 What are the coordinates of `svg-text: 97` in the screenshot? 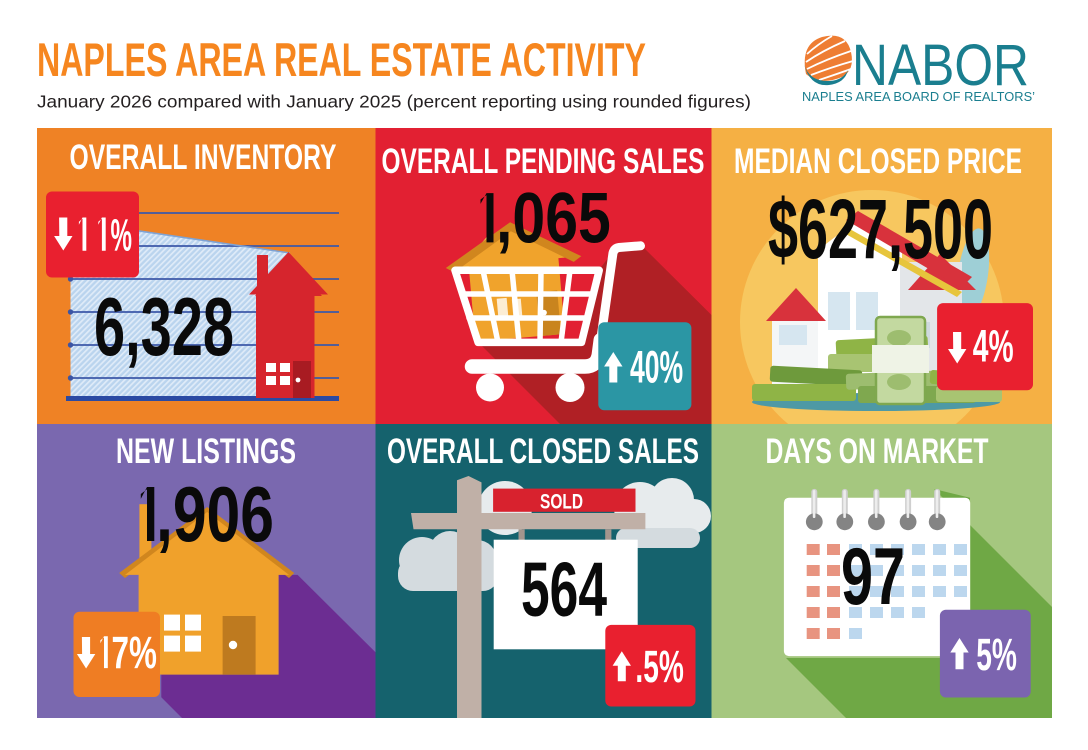 It's located at (873, 577).